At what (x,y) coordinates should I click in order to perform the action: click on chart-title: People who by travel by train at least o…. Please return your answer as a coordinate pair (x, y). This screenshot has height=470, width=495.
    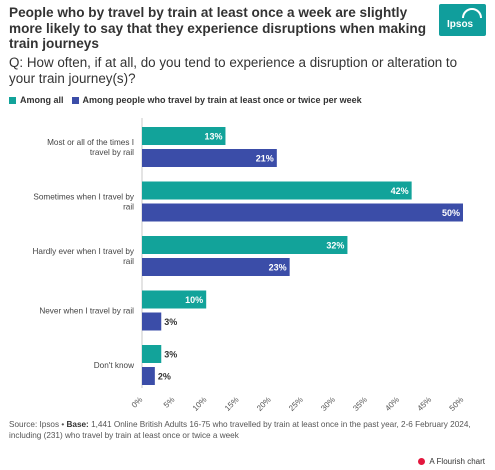
    Looking at the image, I should click on (217, 28).